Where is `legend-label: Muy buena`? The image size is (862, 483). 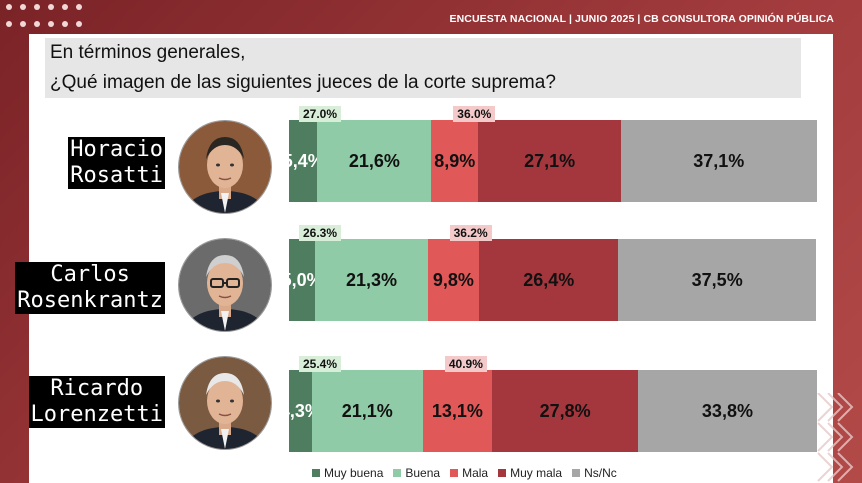
legend-label: Muy buena is located at coordinates (354, 473).